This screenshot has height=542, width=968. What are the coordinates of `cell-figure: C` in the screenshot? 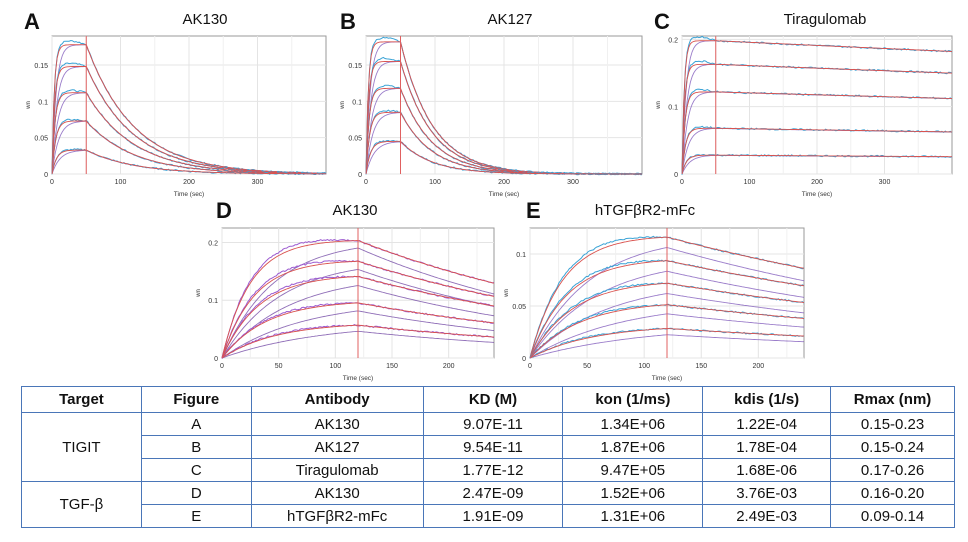 It's located at (196, 470).